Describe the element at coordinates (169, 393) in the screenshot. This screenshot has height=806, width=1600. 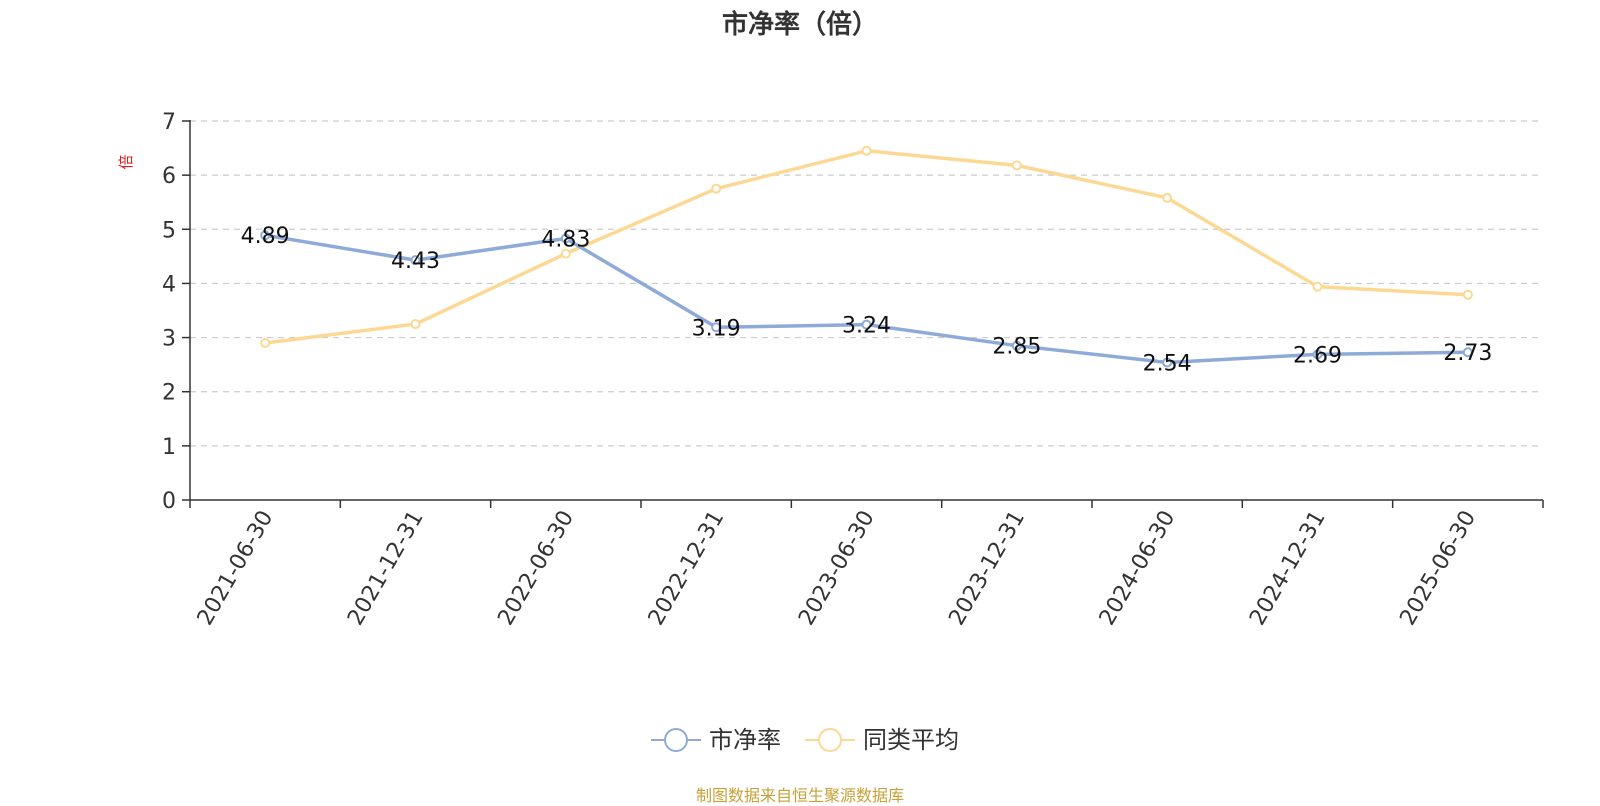
I see `y-tick-label: 2` at that location.